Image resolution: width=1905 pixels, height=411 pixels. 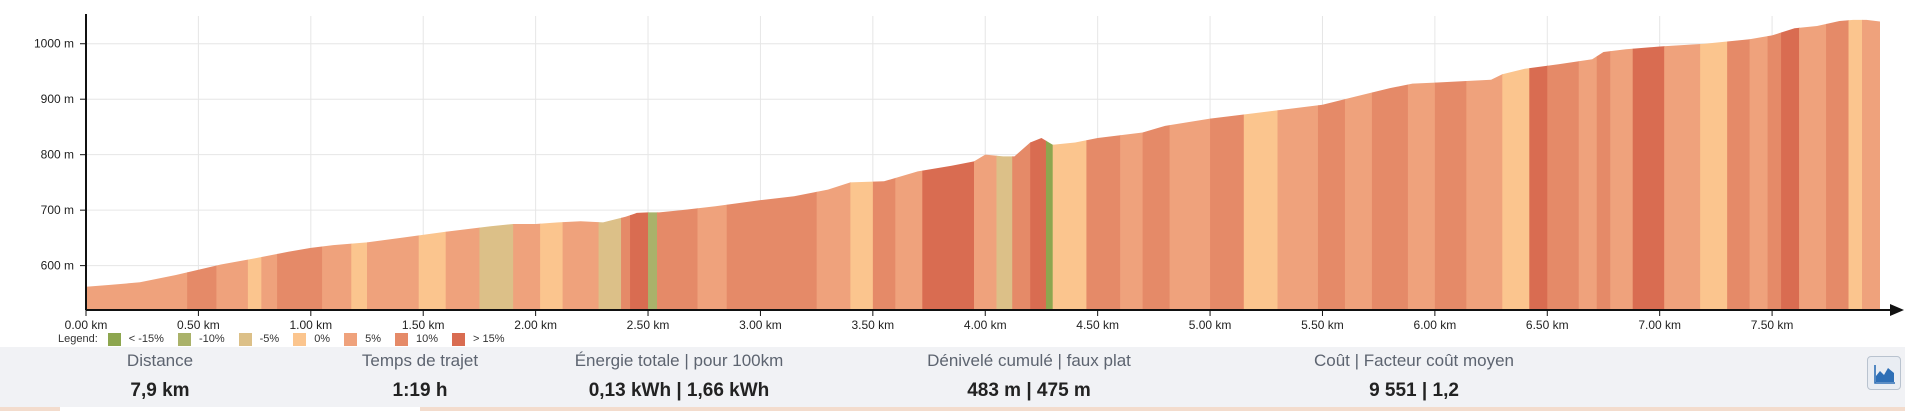 I want to click on stat-label: Énergie totale | pour 100km, so click(x=679, y=360).